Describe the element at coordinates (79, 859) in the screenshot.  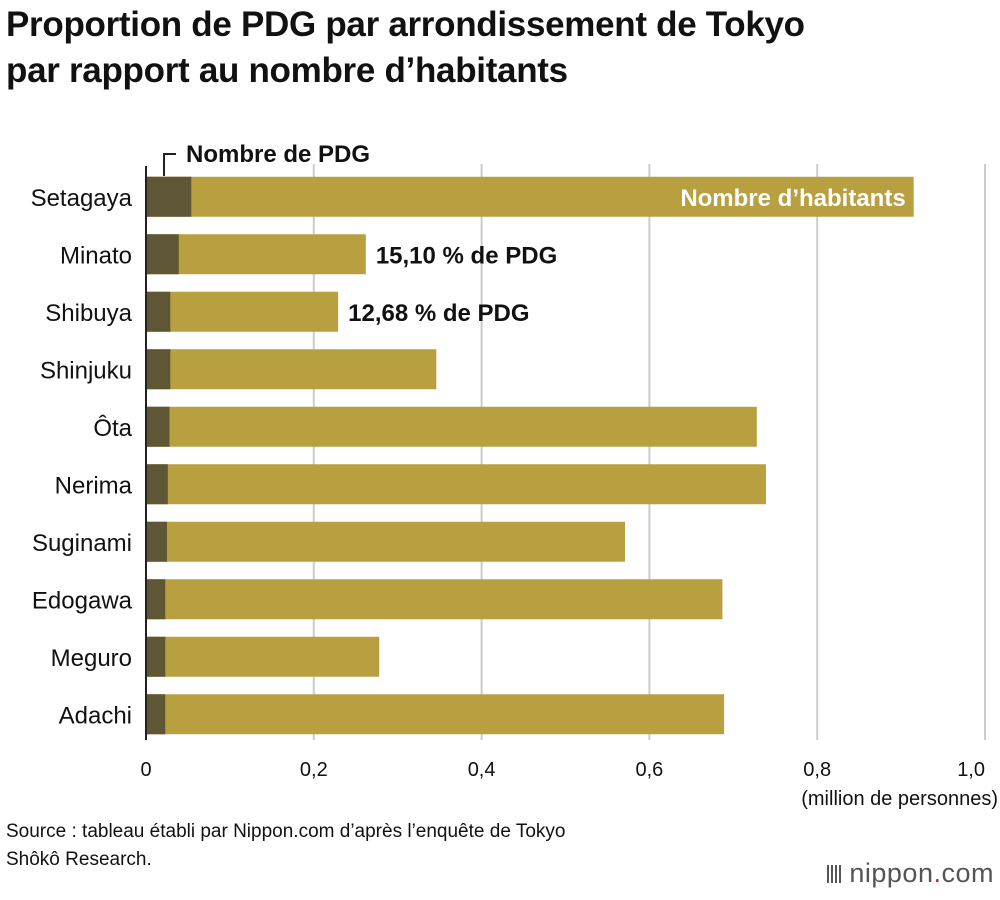
I see `source-line2: Shôkô Research.` at that location.